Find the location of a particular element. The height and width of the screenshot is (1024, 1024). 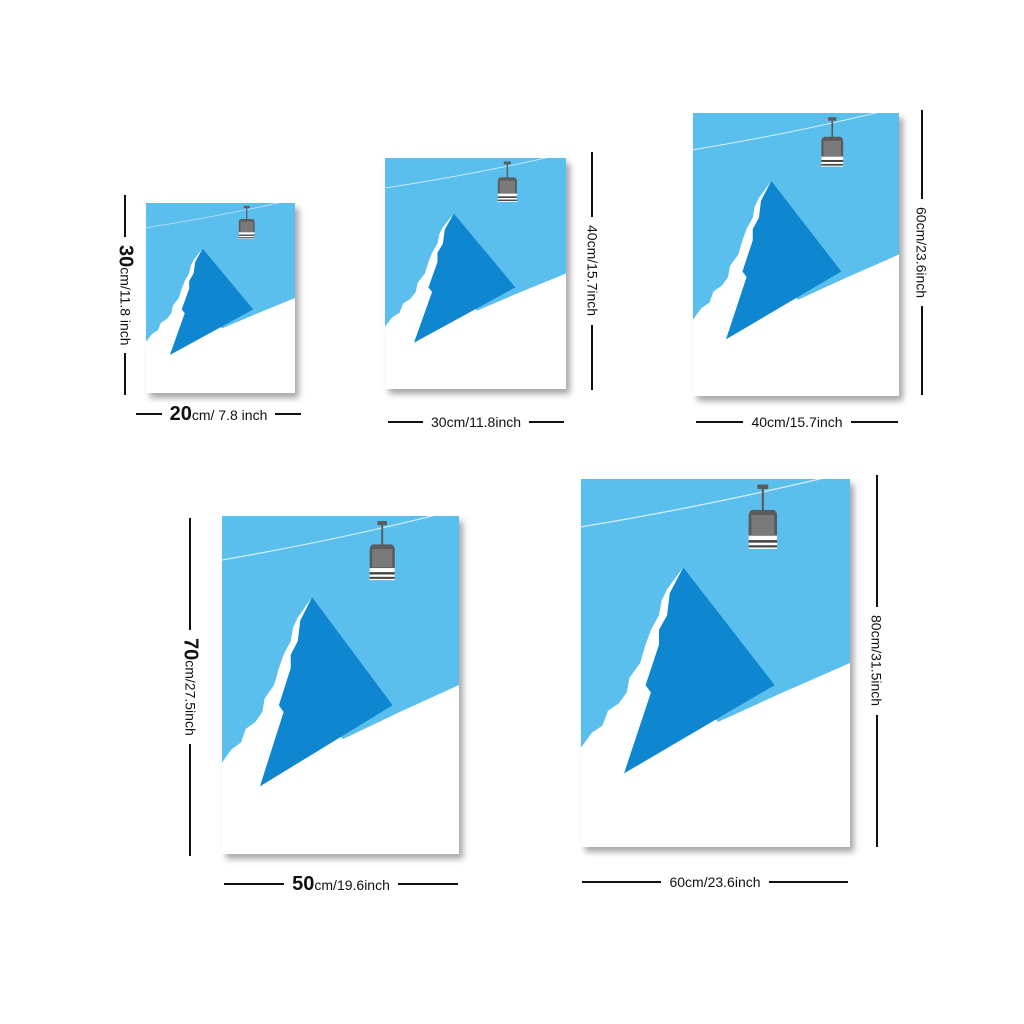

width-dimension-30x40: 30cm/11.8inch is located at coordinates (476, 422).